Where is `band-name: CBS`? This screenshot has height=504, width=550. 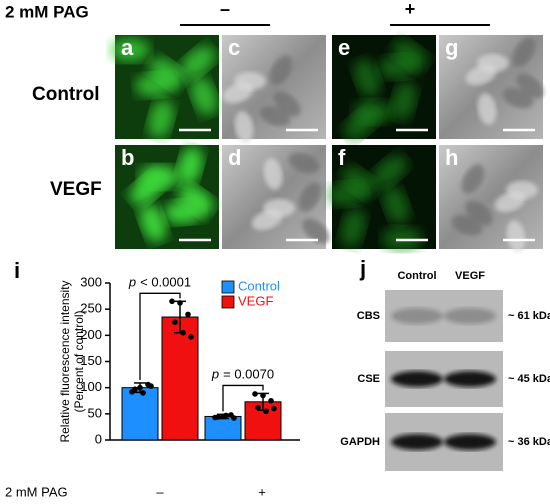 band-name: CBS is located at coordinates (368, 316).